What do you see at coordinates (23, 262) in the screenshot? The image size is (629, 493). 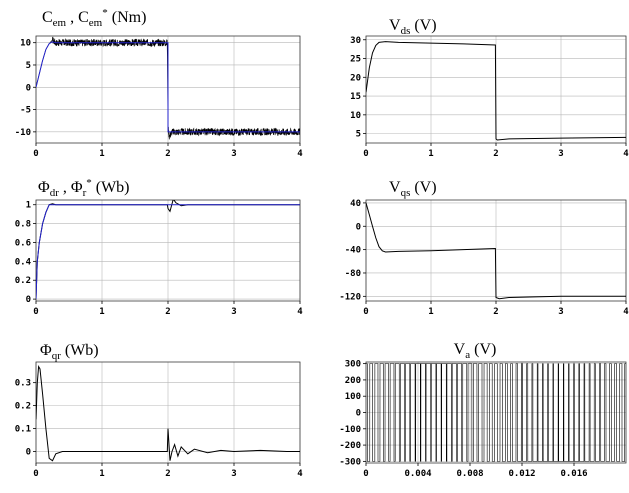 I see `y-tick-label: 0.4` at bounding box center [23, 262].